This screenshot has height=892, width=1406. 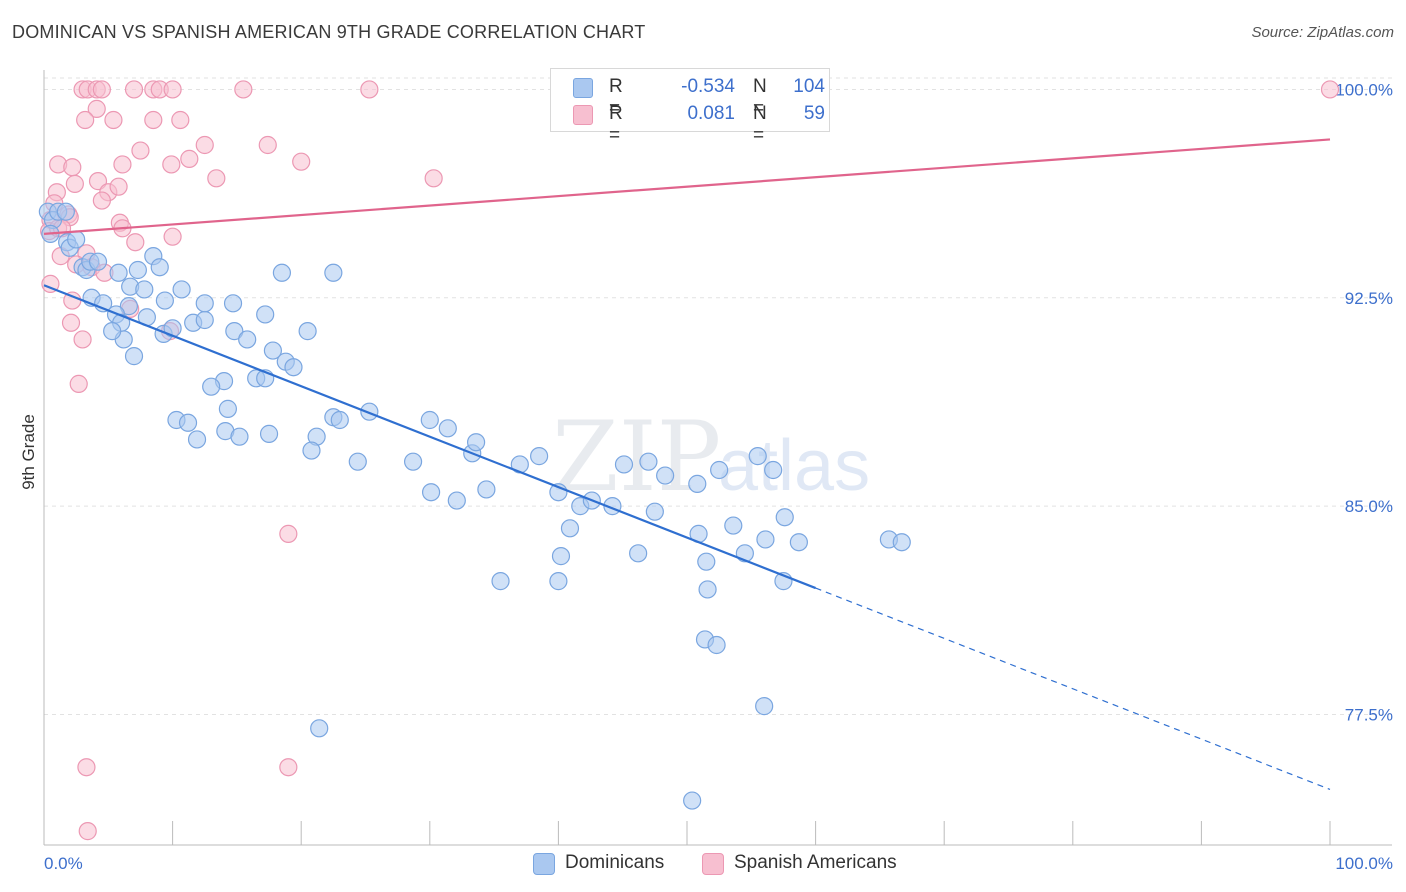 What do you see at coordinates (636, 457) in the screenshot?
I see `watermark-zip: ZIP` at bounding box center [636, 457].